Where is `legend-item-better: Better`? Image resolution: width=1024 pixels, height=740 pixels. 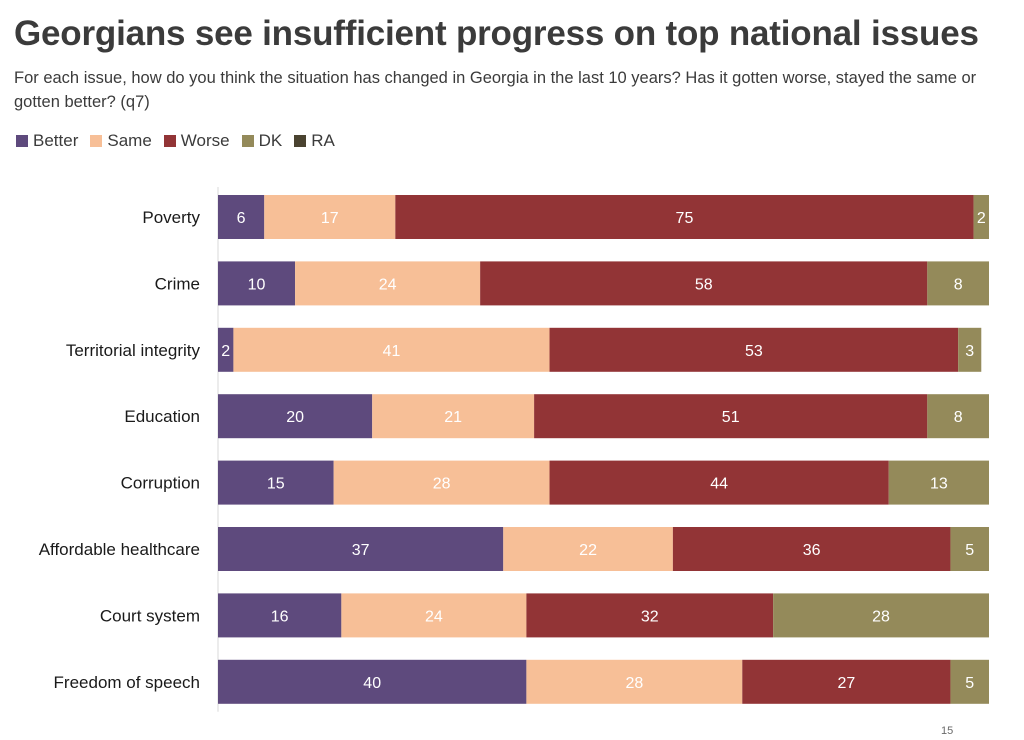 legend-item-better: Better is located at coordinates (47, 141).